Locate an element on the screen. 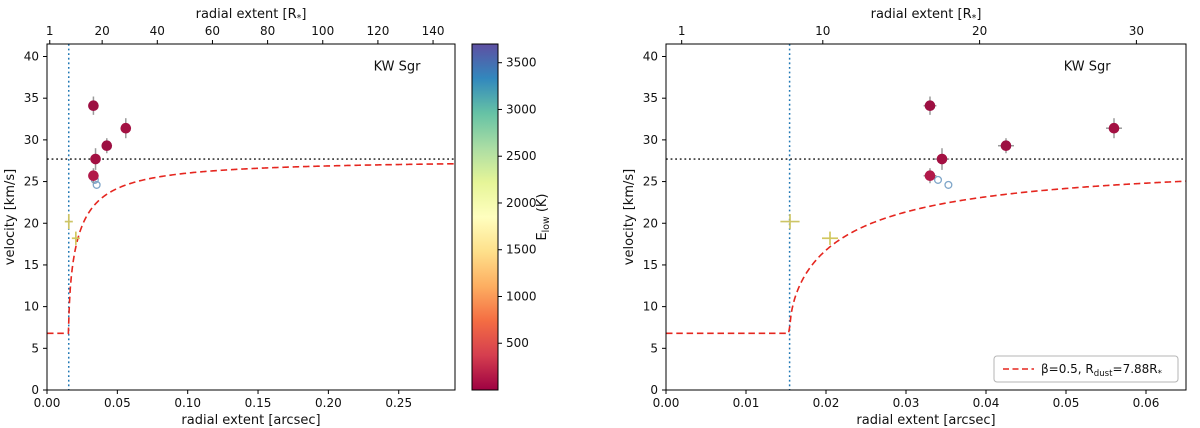  colorbar-gradient is located at coordinates (485, 217).